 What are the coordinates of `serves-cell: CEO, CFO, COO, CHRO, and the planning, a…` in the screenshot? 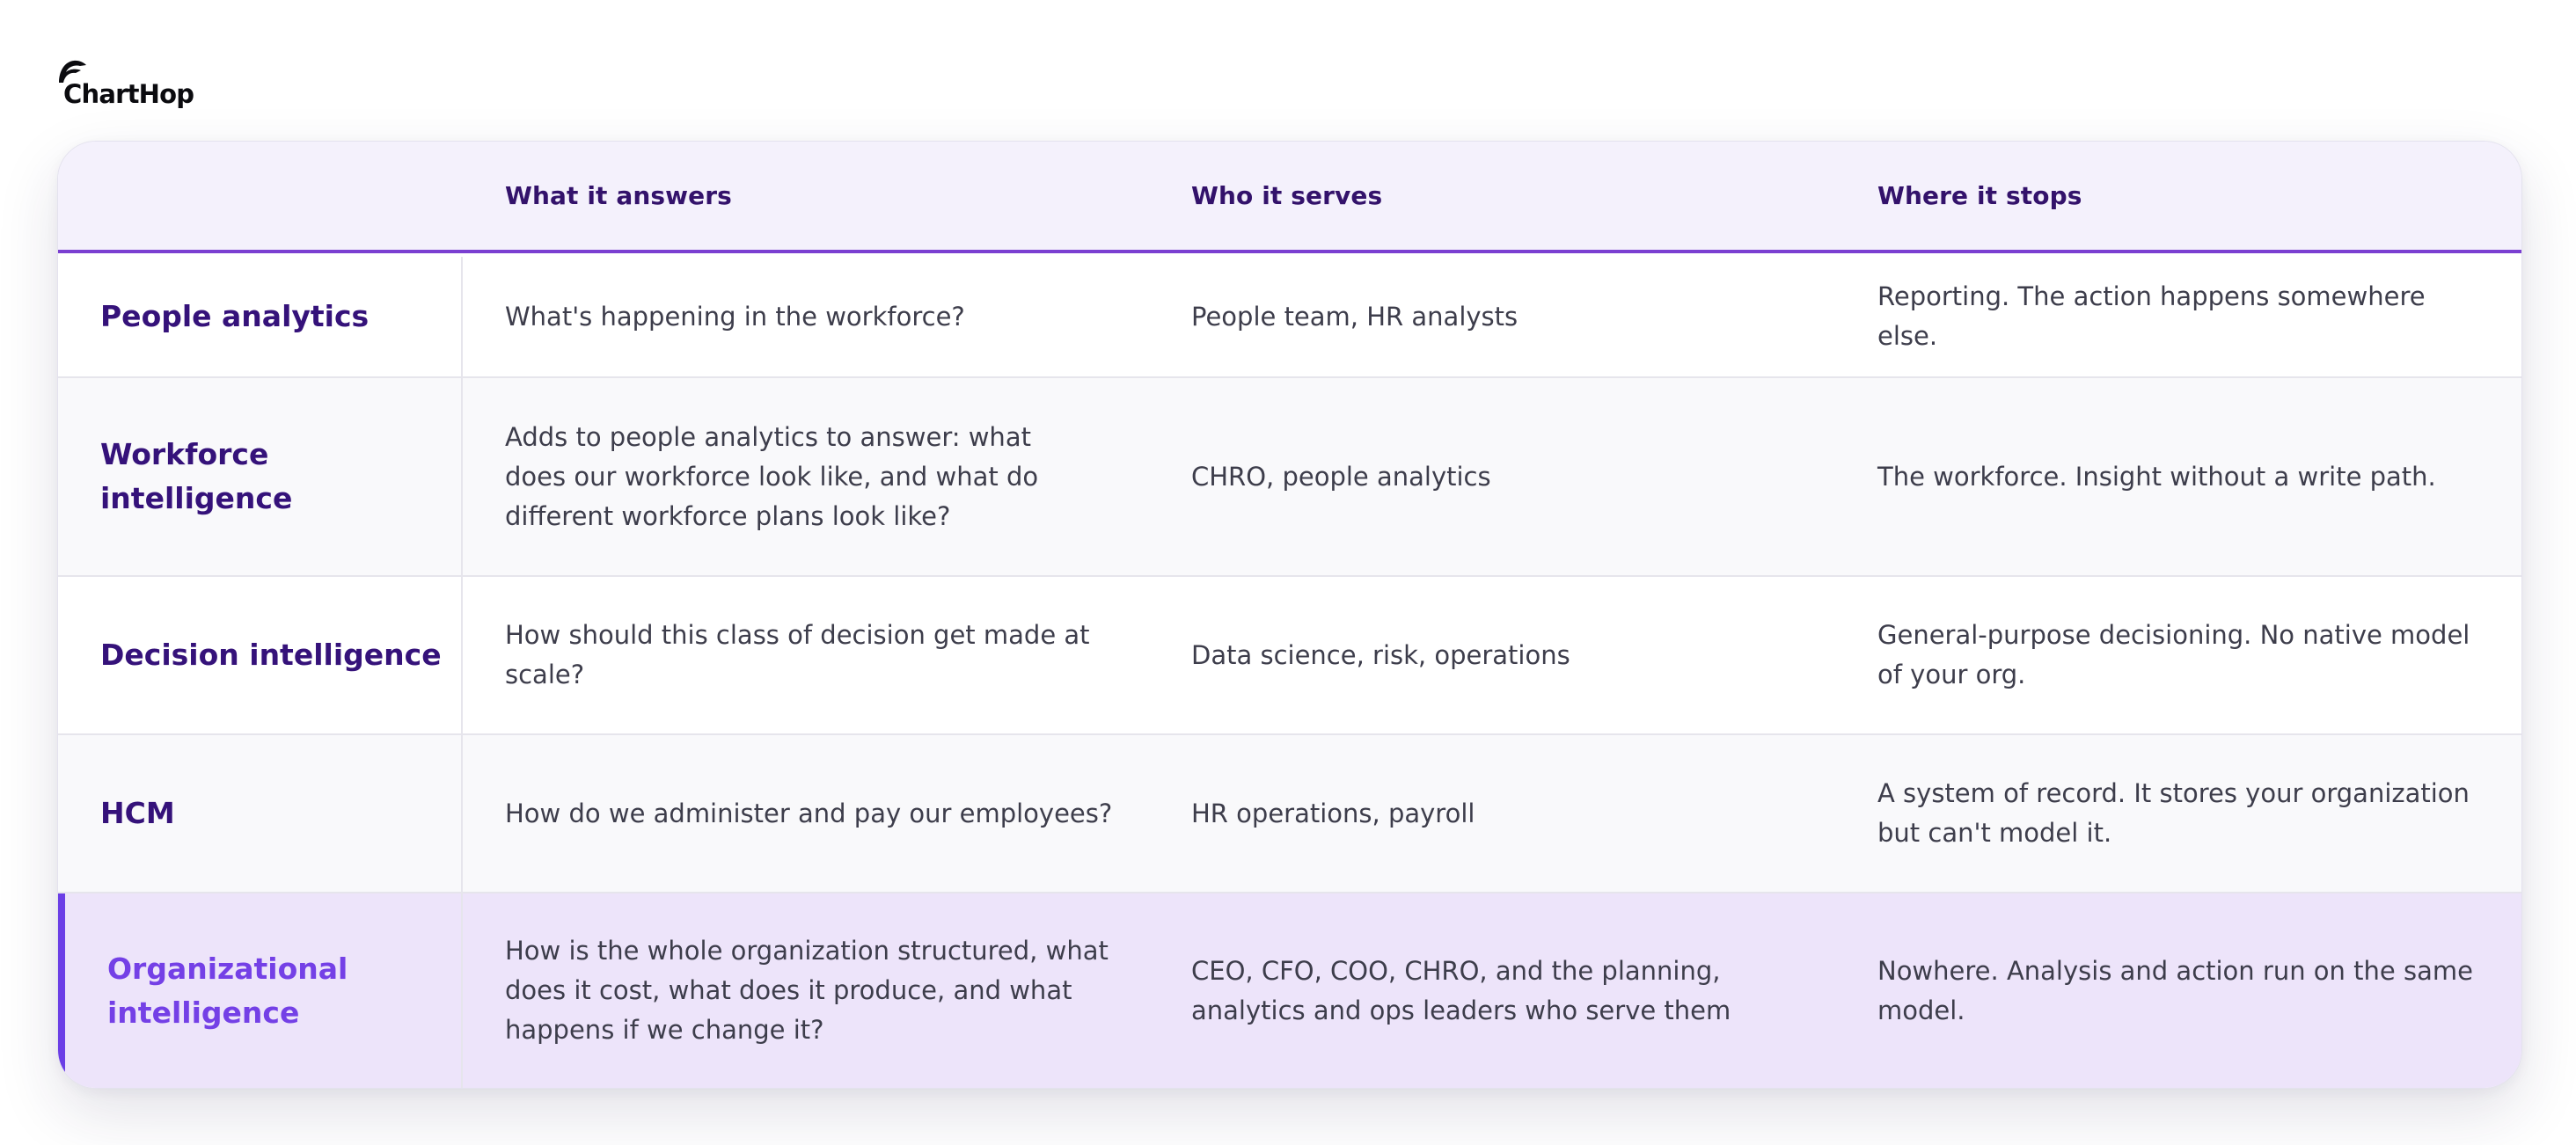 It's located at (1492, 990).